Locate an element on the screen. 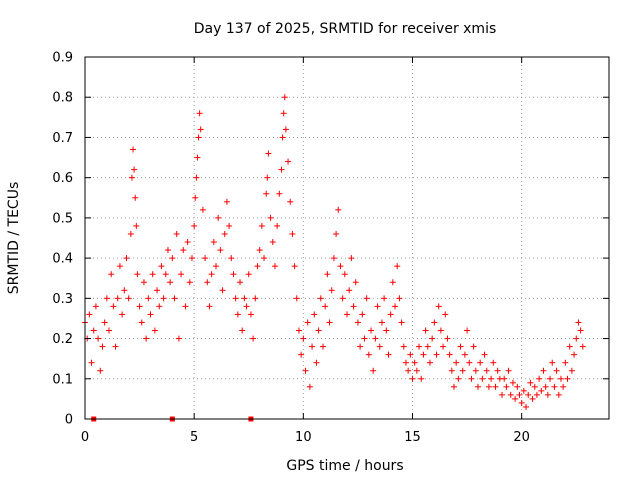  y-tick-label: 0.8 is located at coordinates (62, 98).